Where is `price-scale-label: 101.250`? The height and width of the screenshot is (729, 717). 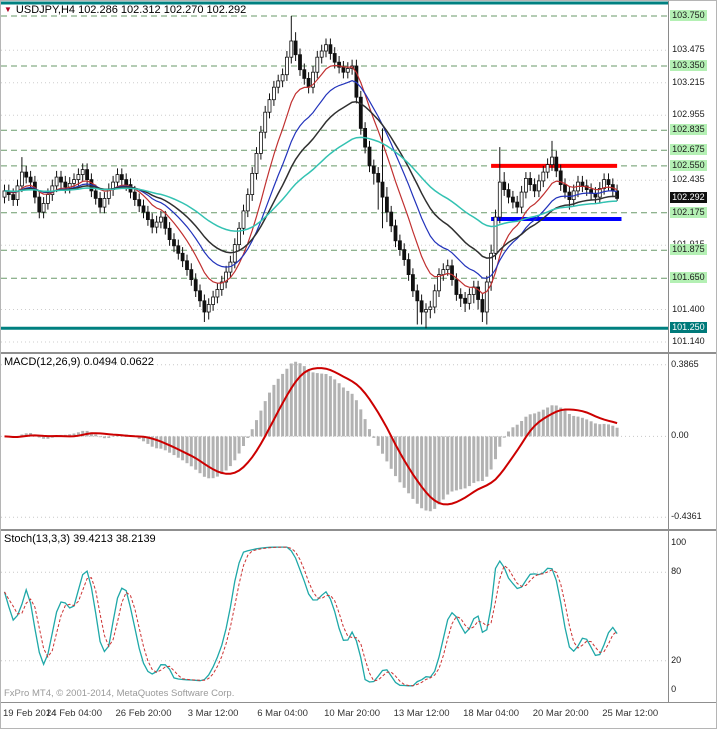 price-scale-label: 101.250 is located at coordinates (688, 328).